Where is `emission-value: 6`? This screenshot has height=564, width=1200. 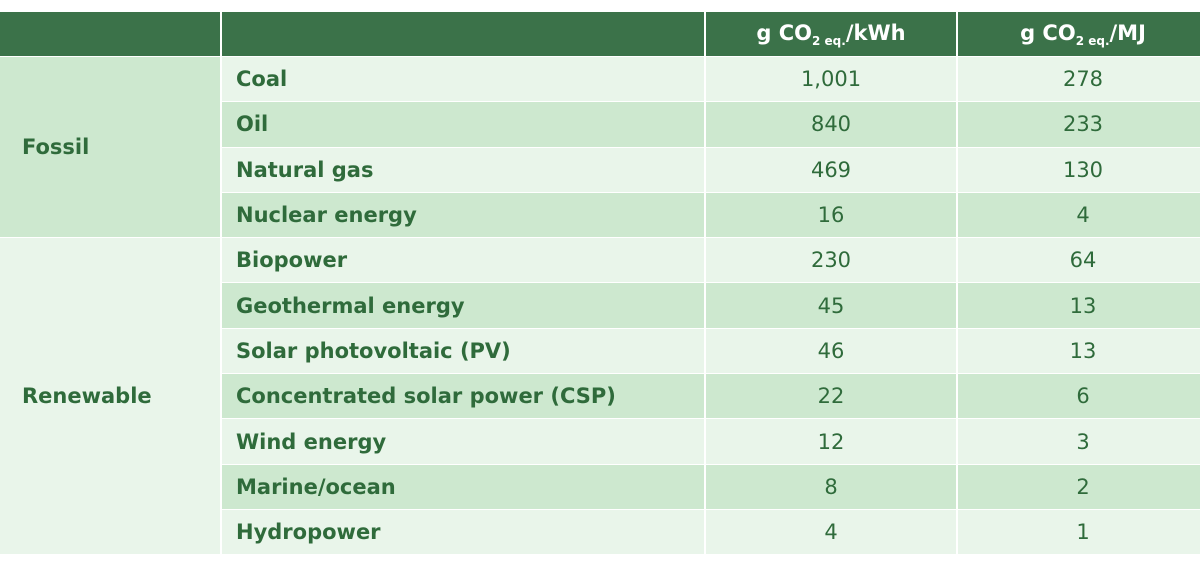 emission-value: 6 is located at coordinates (1079, 396).